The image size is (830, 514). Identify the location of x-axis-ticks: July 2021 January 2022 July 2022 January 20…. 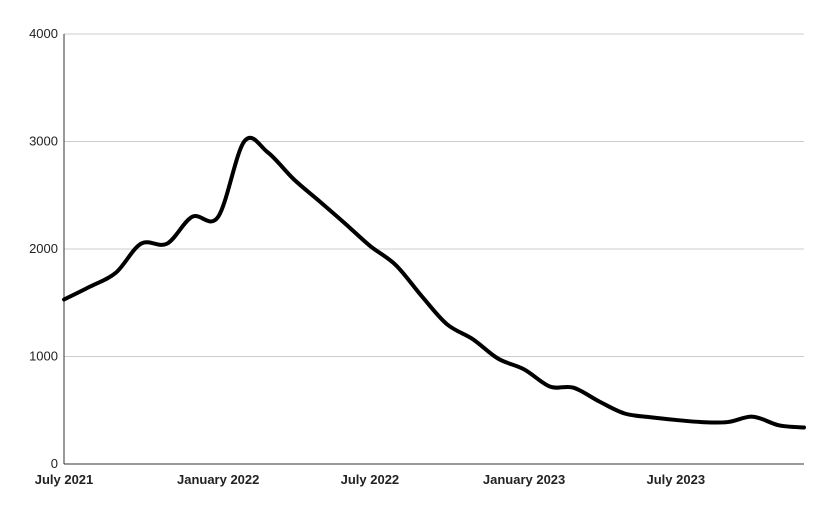
(370, 479).